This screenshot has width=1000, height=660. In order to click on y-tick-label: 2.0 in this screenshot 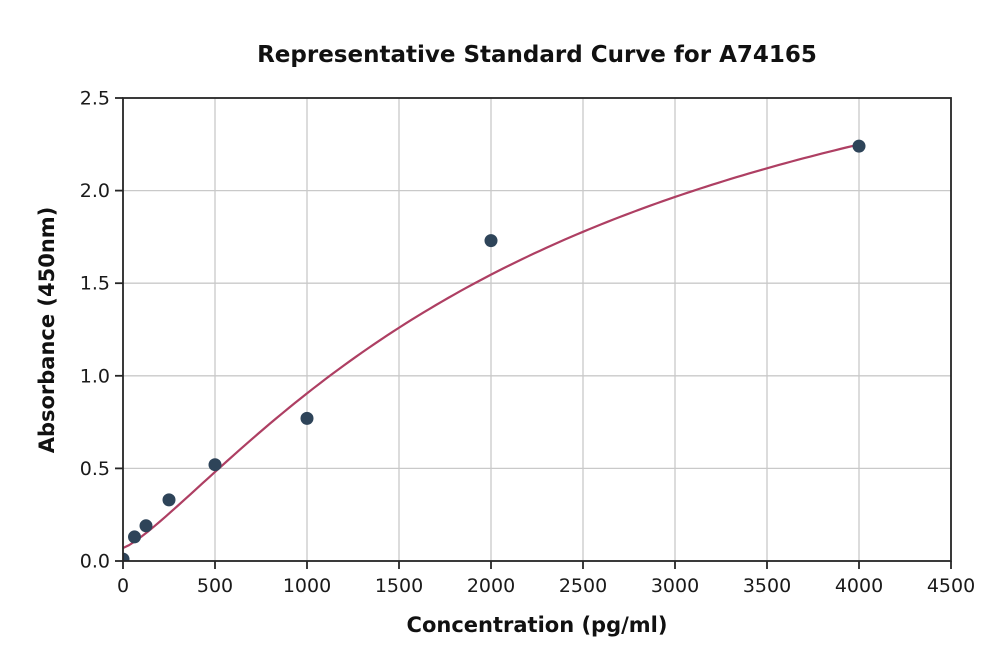, I will do `click(95, 191)`.